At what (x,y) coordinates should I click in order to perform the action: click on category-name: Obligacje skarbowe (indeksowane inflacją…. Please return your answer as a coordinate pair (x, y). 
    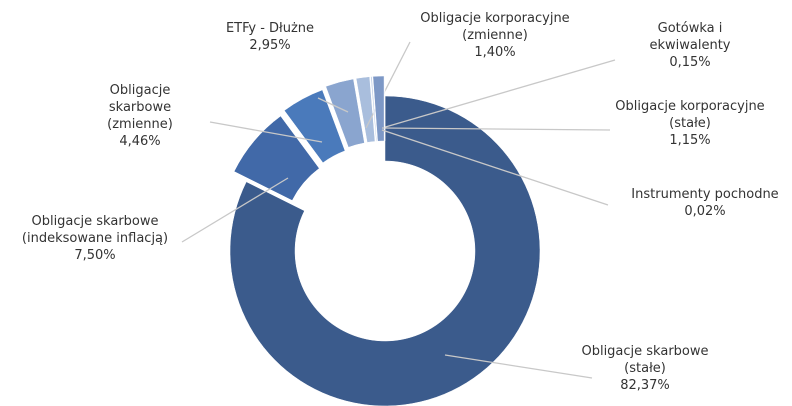
    Looking at the image, I should click on (95, 230).